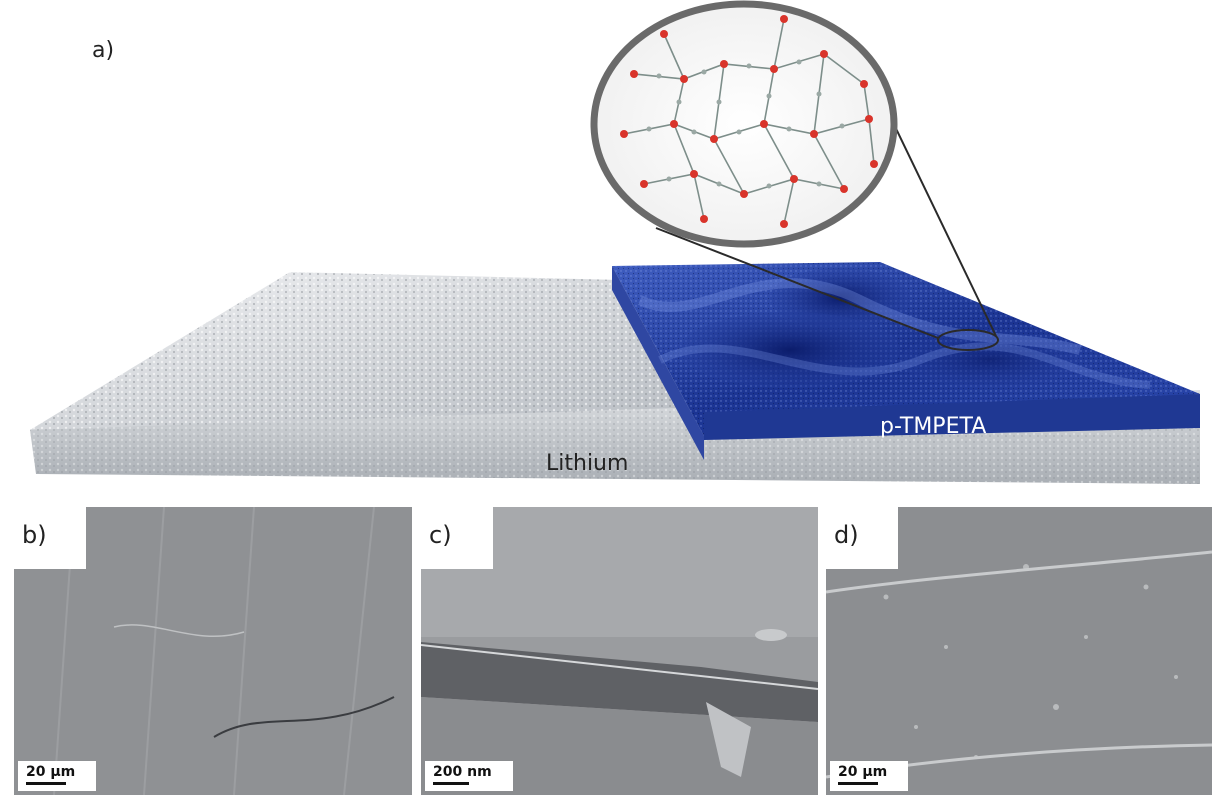  Describe the element at coordinates (863, 772) in the screenshot. I see `scale-bar-label-d: 20 µm` at that location.